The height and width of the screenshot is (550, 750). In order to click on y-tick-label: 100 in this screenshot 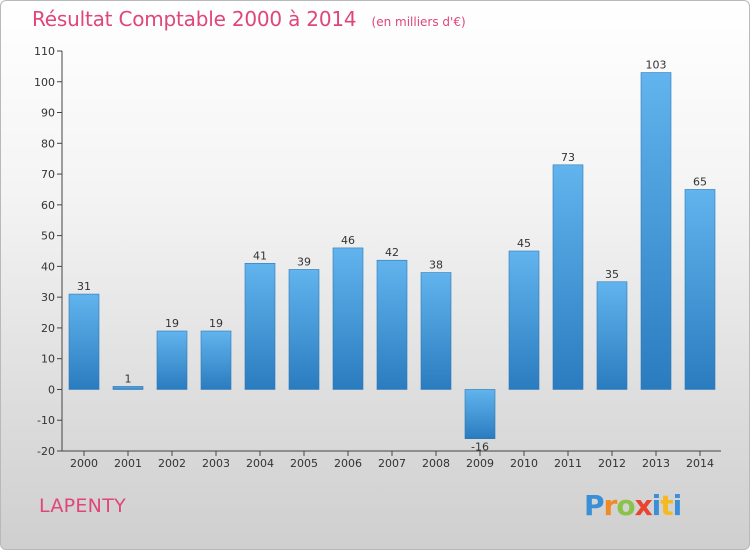, I will do `click(44, 82)`.